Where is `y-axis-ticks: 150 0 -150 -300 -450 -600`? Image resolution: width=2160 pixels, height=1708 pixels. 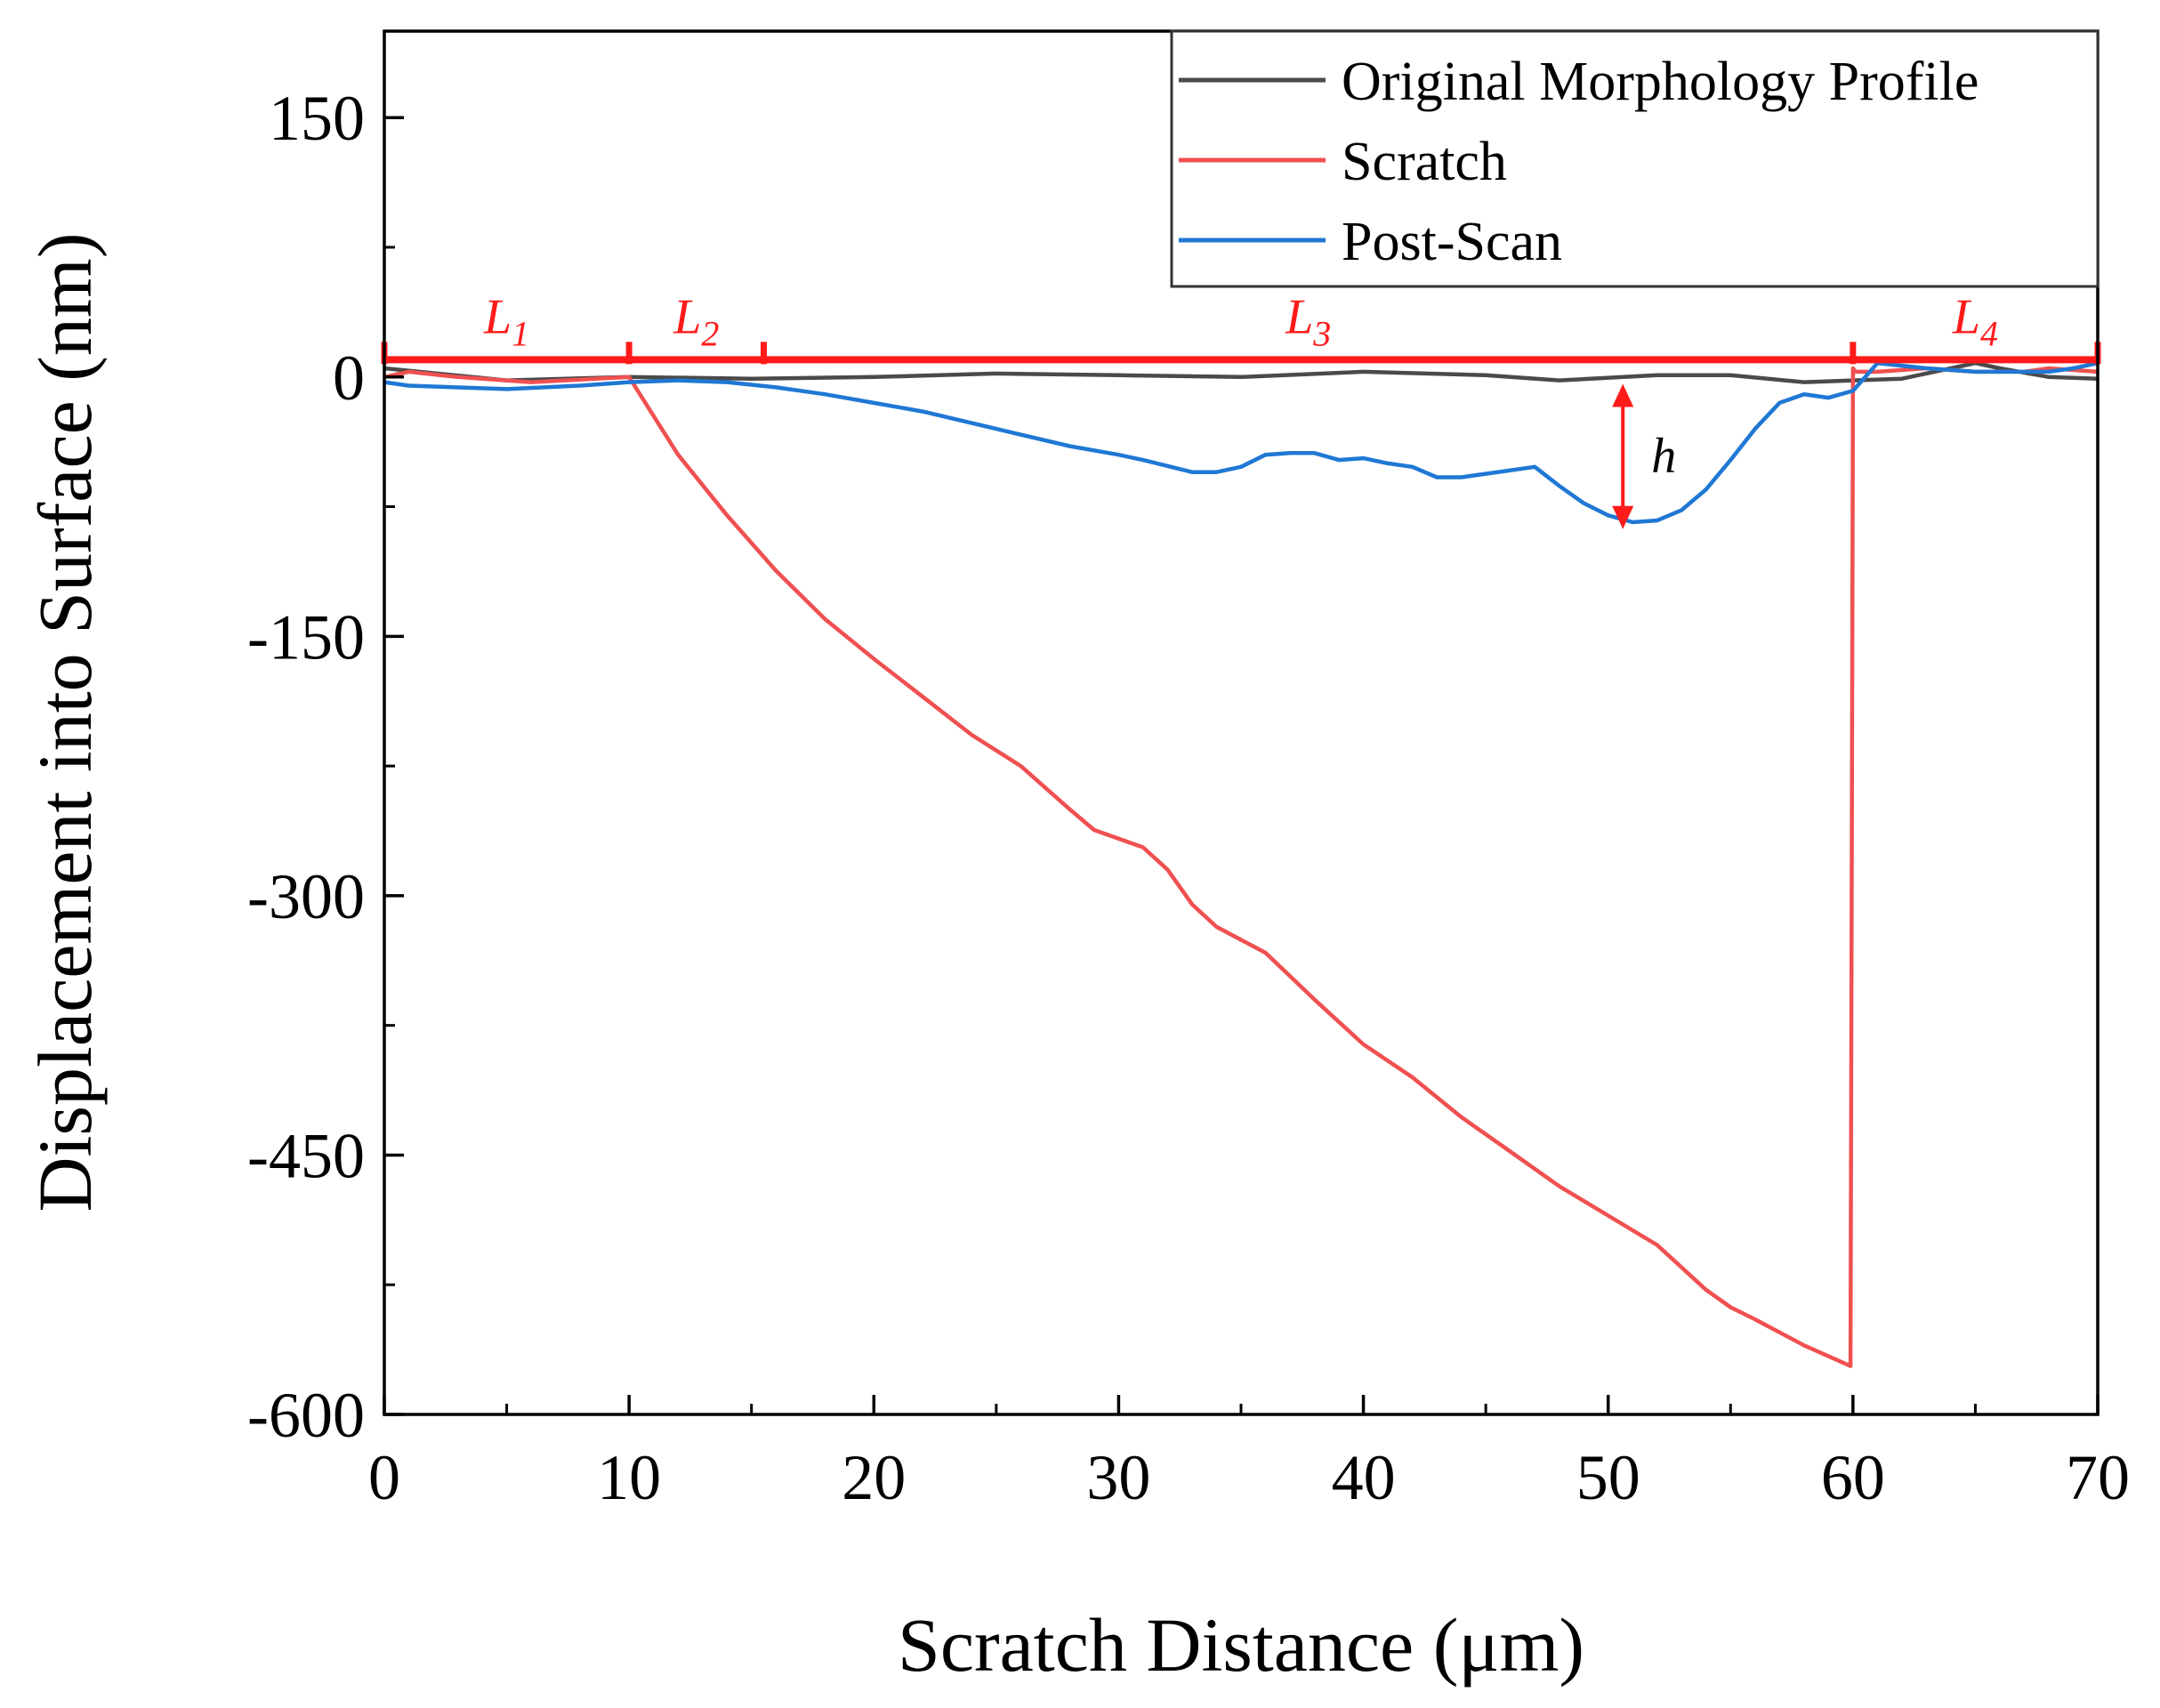
y-axis-ticks: 150 0 -150 -300 -450 -600 is located at coordinates (325, 767).